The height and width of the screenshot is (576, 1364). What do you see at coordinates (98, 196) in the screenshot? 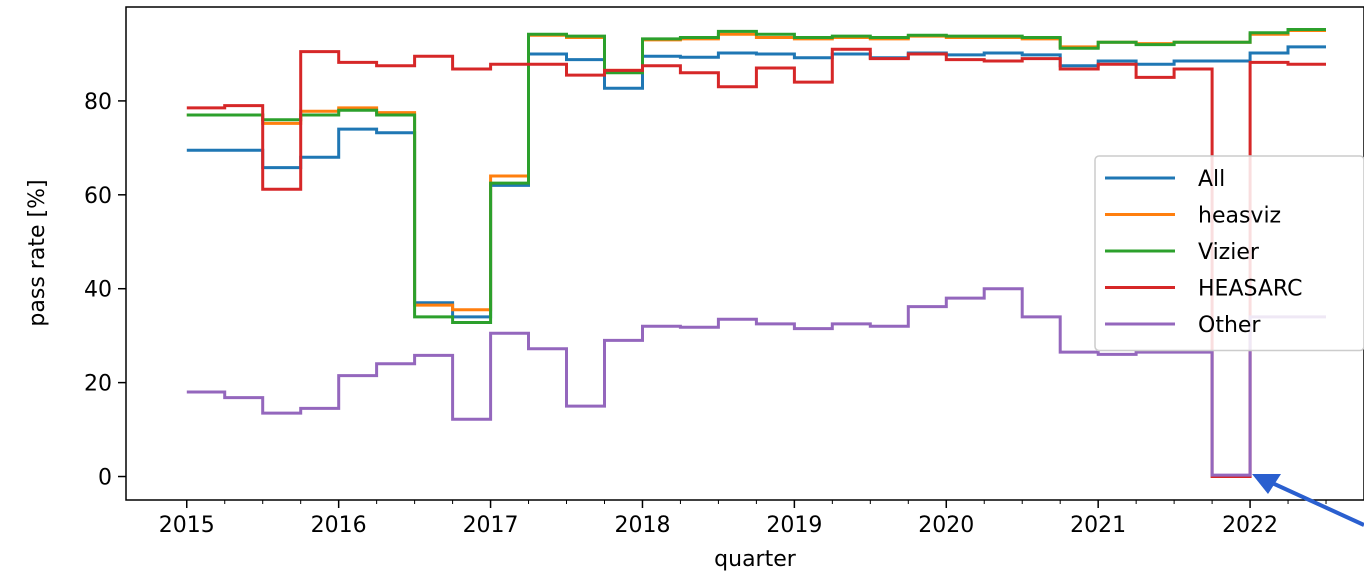
I see `y-tick-label: 60` at bounding box center [98, 196].